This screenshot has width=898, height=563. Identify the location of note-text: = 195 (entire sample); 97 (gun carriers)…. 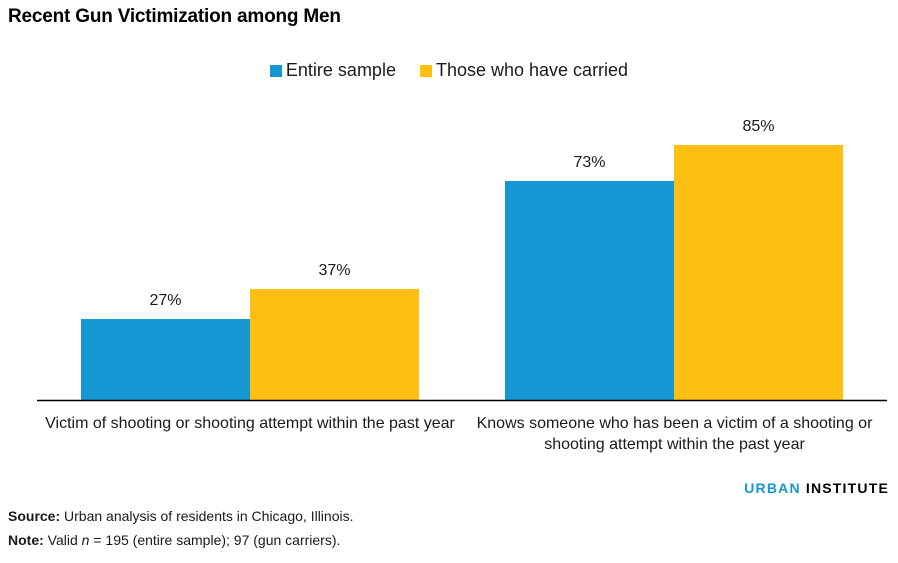
(217, 540).